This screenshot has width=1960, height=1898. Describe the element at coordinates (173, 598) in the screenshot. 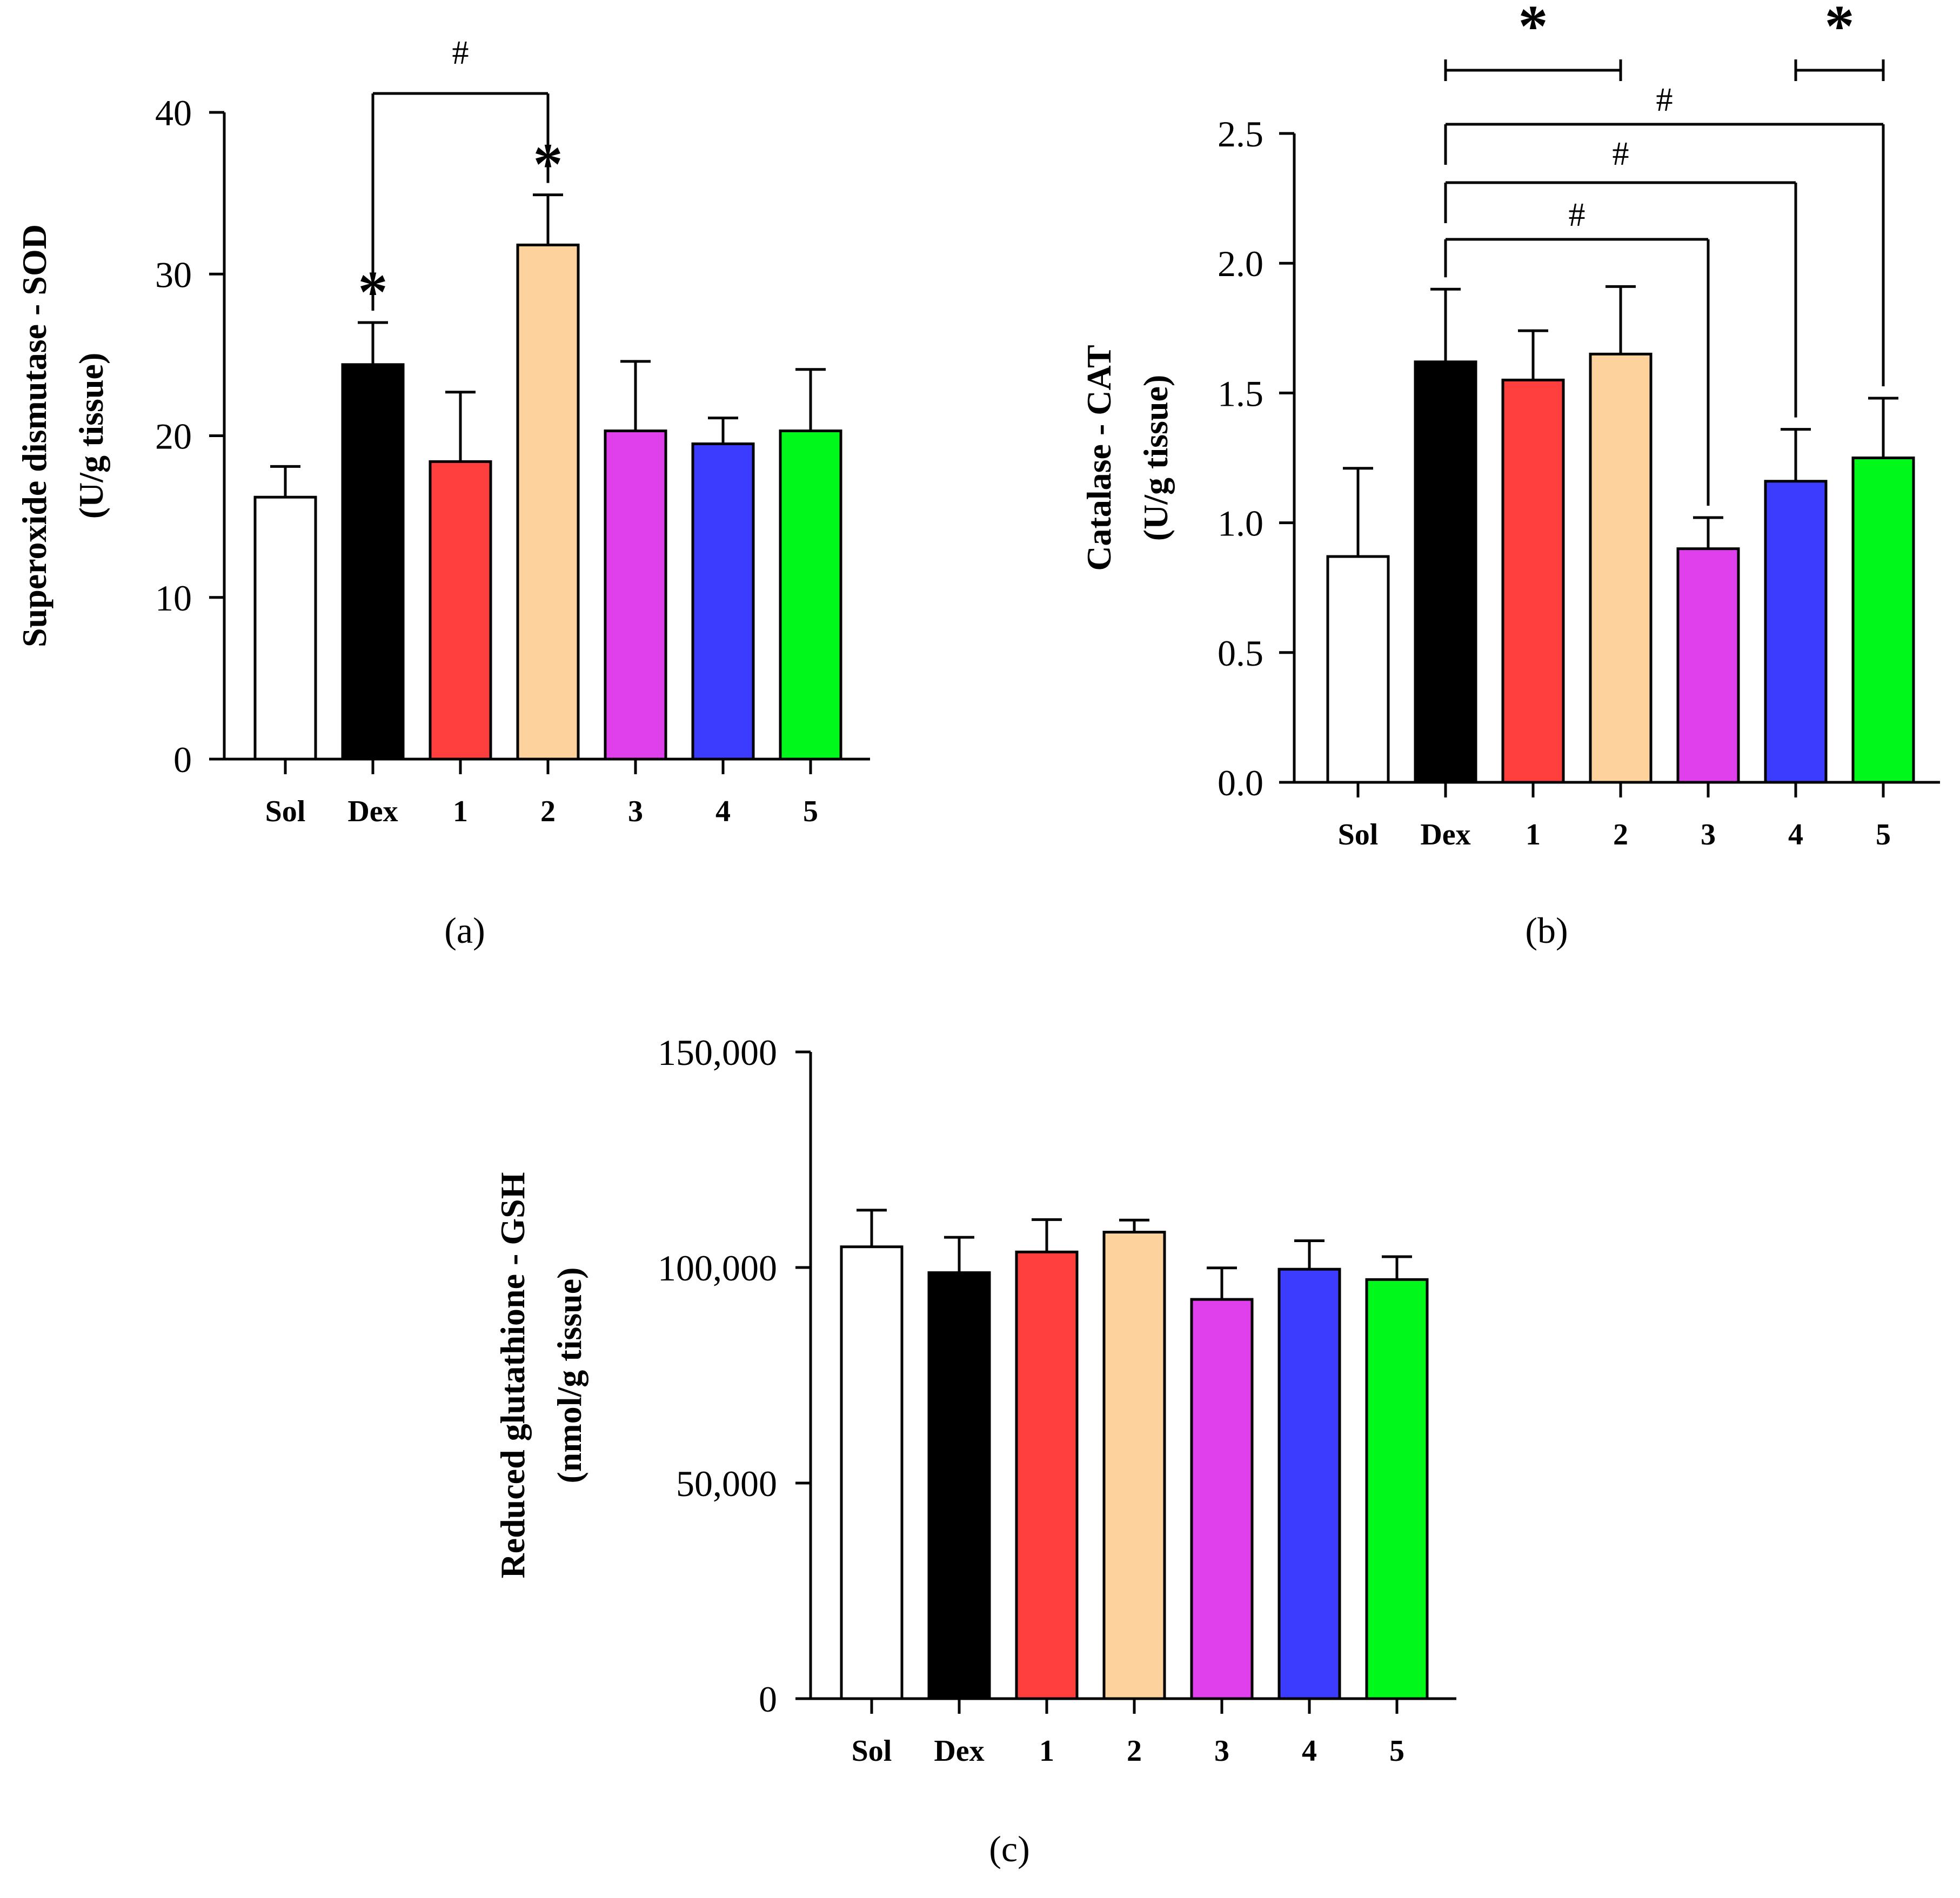

I see `y-tick-label: 10` at that location.